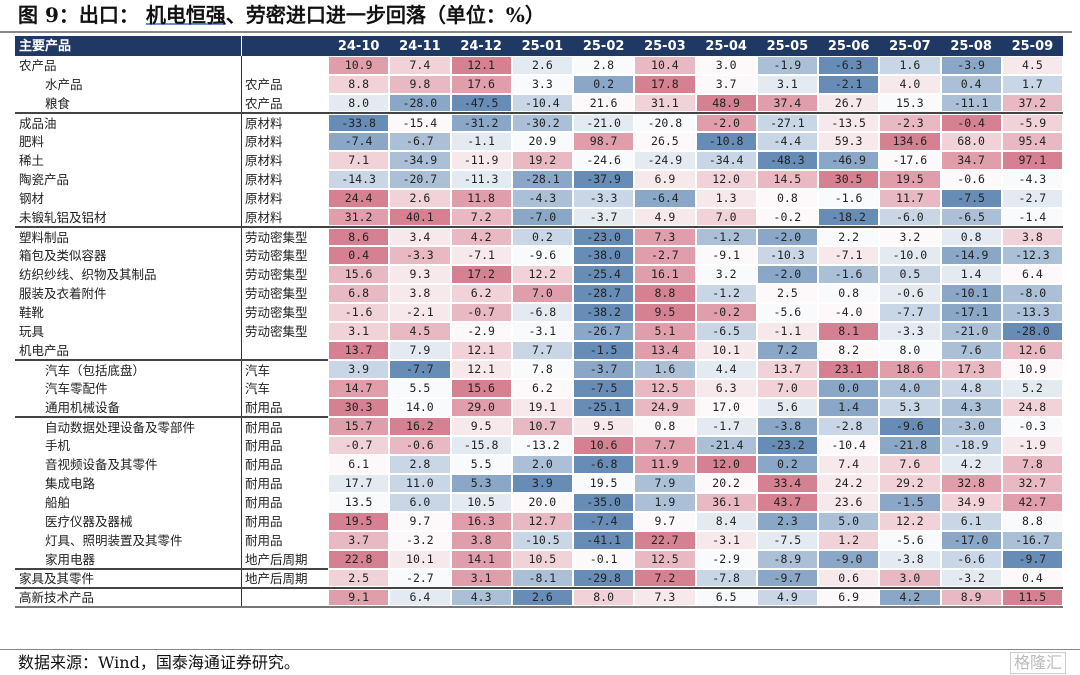 The height and width of the screenshot is (675, 1080). Describe the element at coordinates (726, 160) in the screenshot. I see `heatmap-cell: -34.4` at that location.